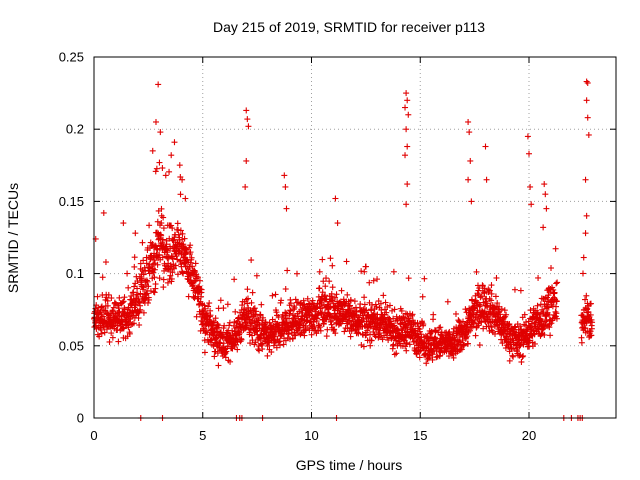 The height and width of the screenshot is (480, 640). Describe the element at coordinates (71, 201) in the screenshot. I see `y-tick-label: 0.15` at that location.